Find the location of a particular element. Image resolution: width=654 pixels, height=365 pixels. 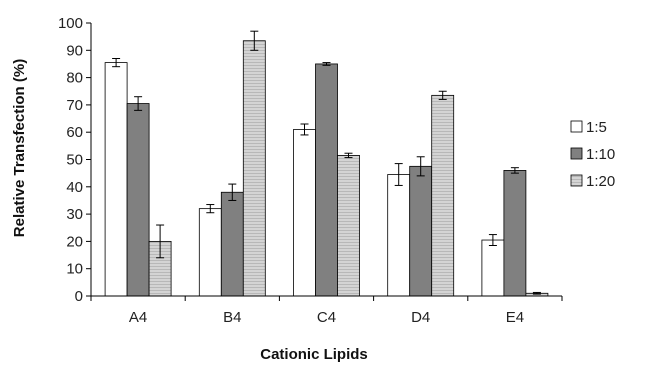

y-axis-title: Relative Transfection (%) is located at coordinates (19, 148).